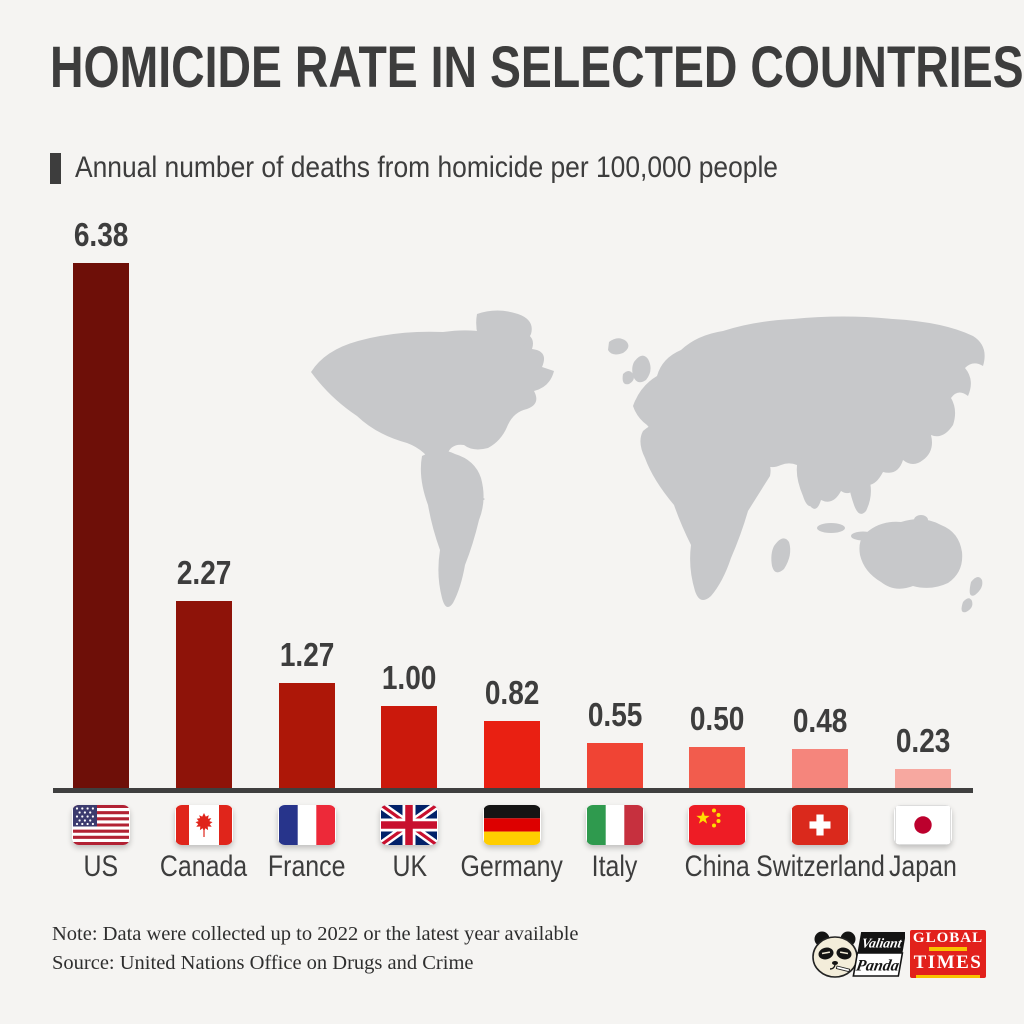 The image size is (1024, 1024). Describe the element at coordinates (204, 572) in the screenshot. I see `bar-value-label: 2.27` at that location.